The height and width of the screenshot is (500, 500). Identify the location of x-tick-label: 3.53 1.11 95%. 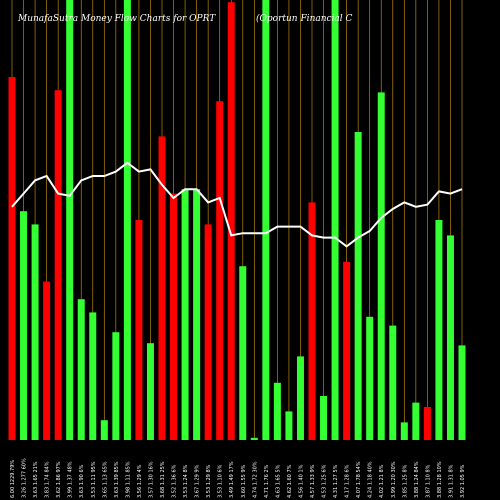
(94, 479).